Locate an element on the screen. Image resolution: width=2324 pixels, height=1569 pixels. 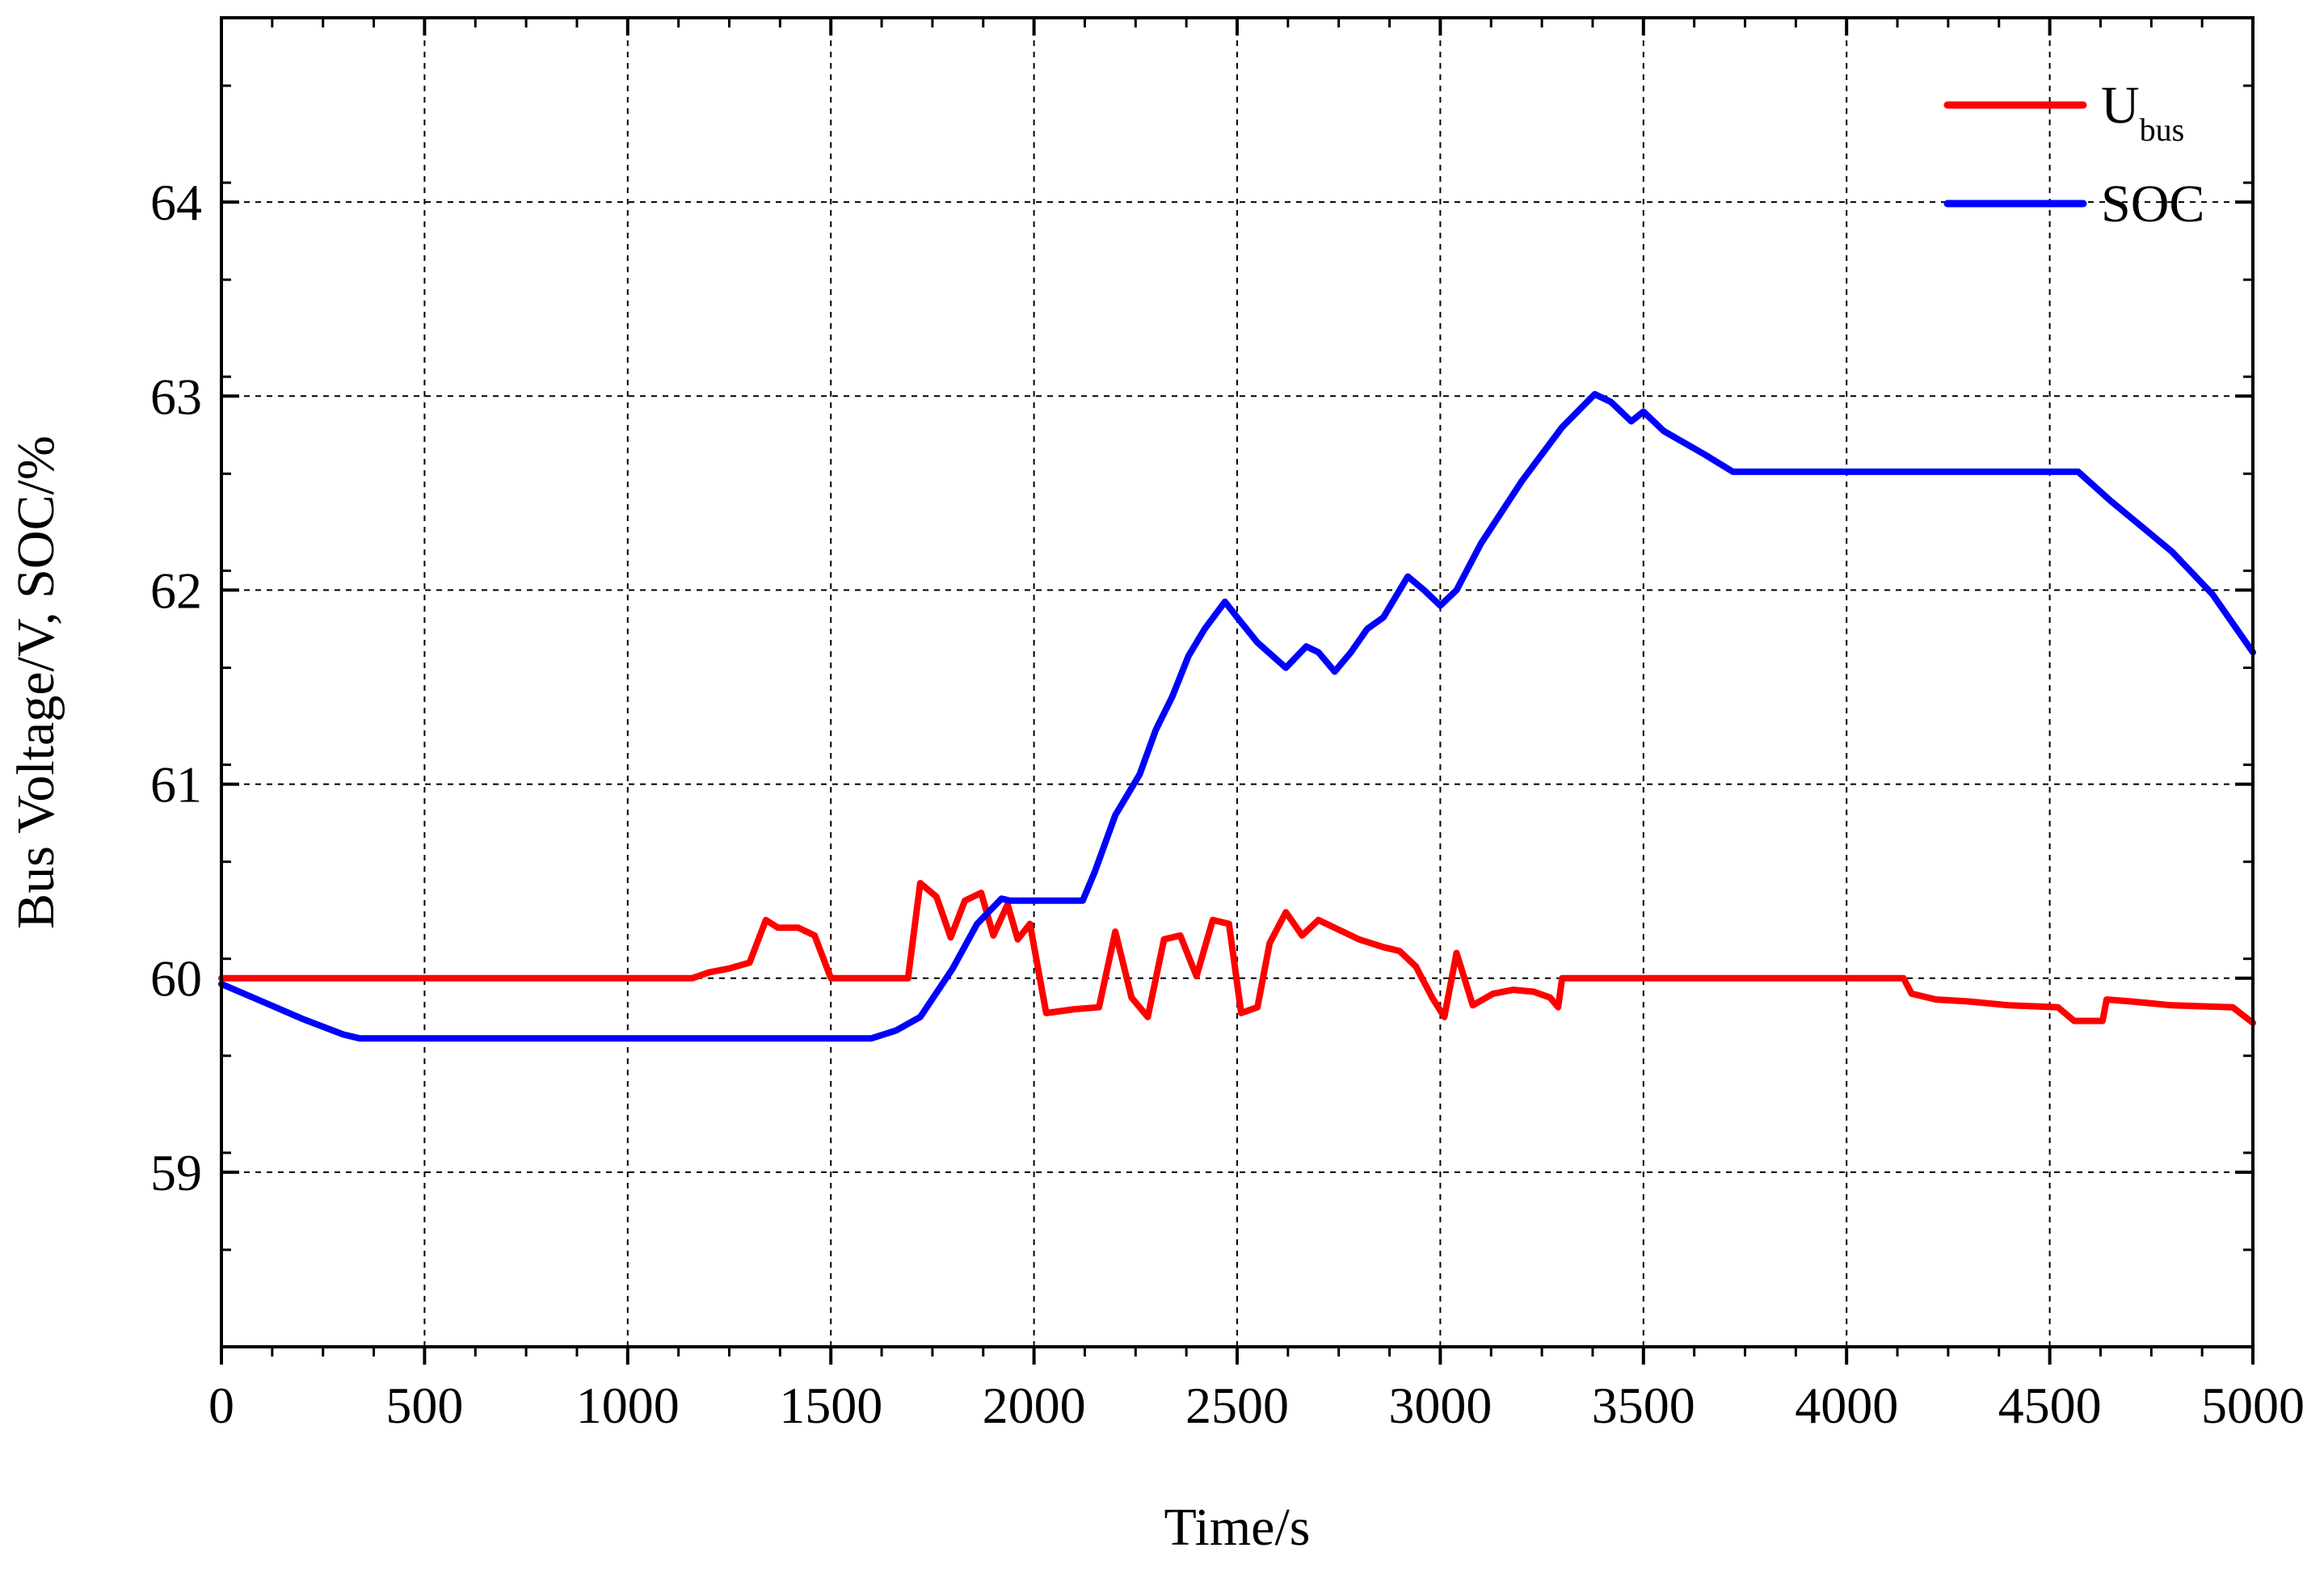
y-tick-label: 62 is located at coordinates (176, 590).